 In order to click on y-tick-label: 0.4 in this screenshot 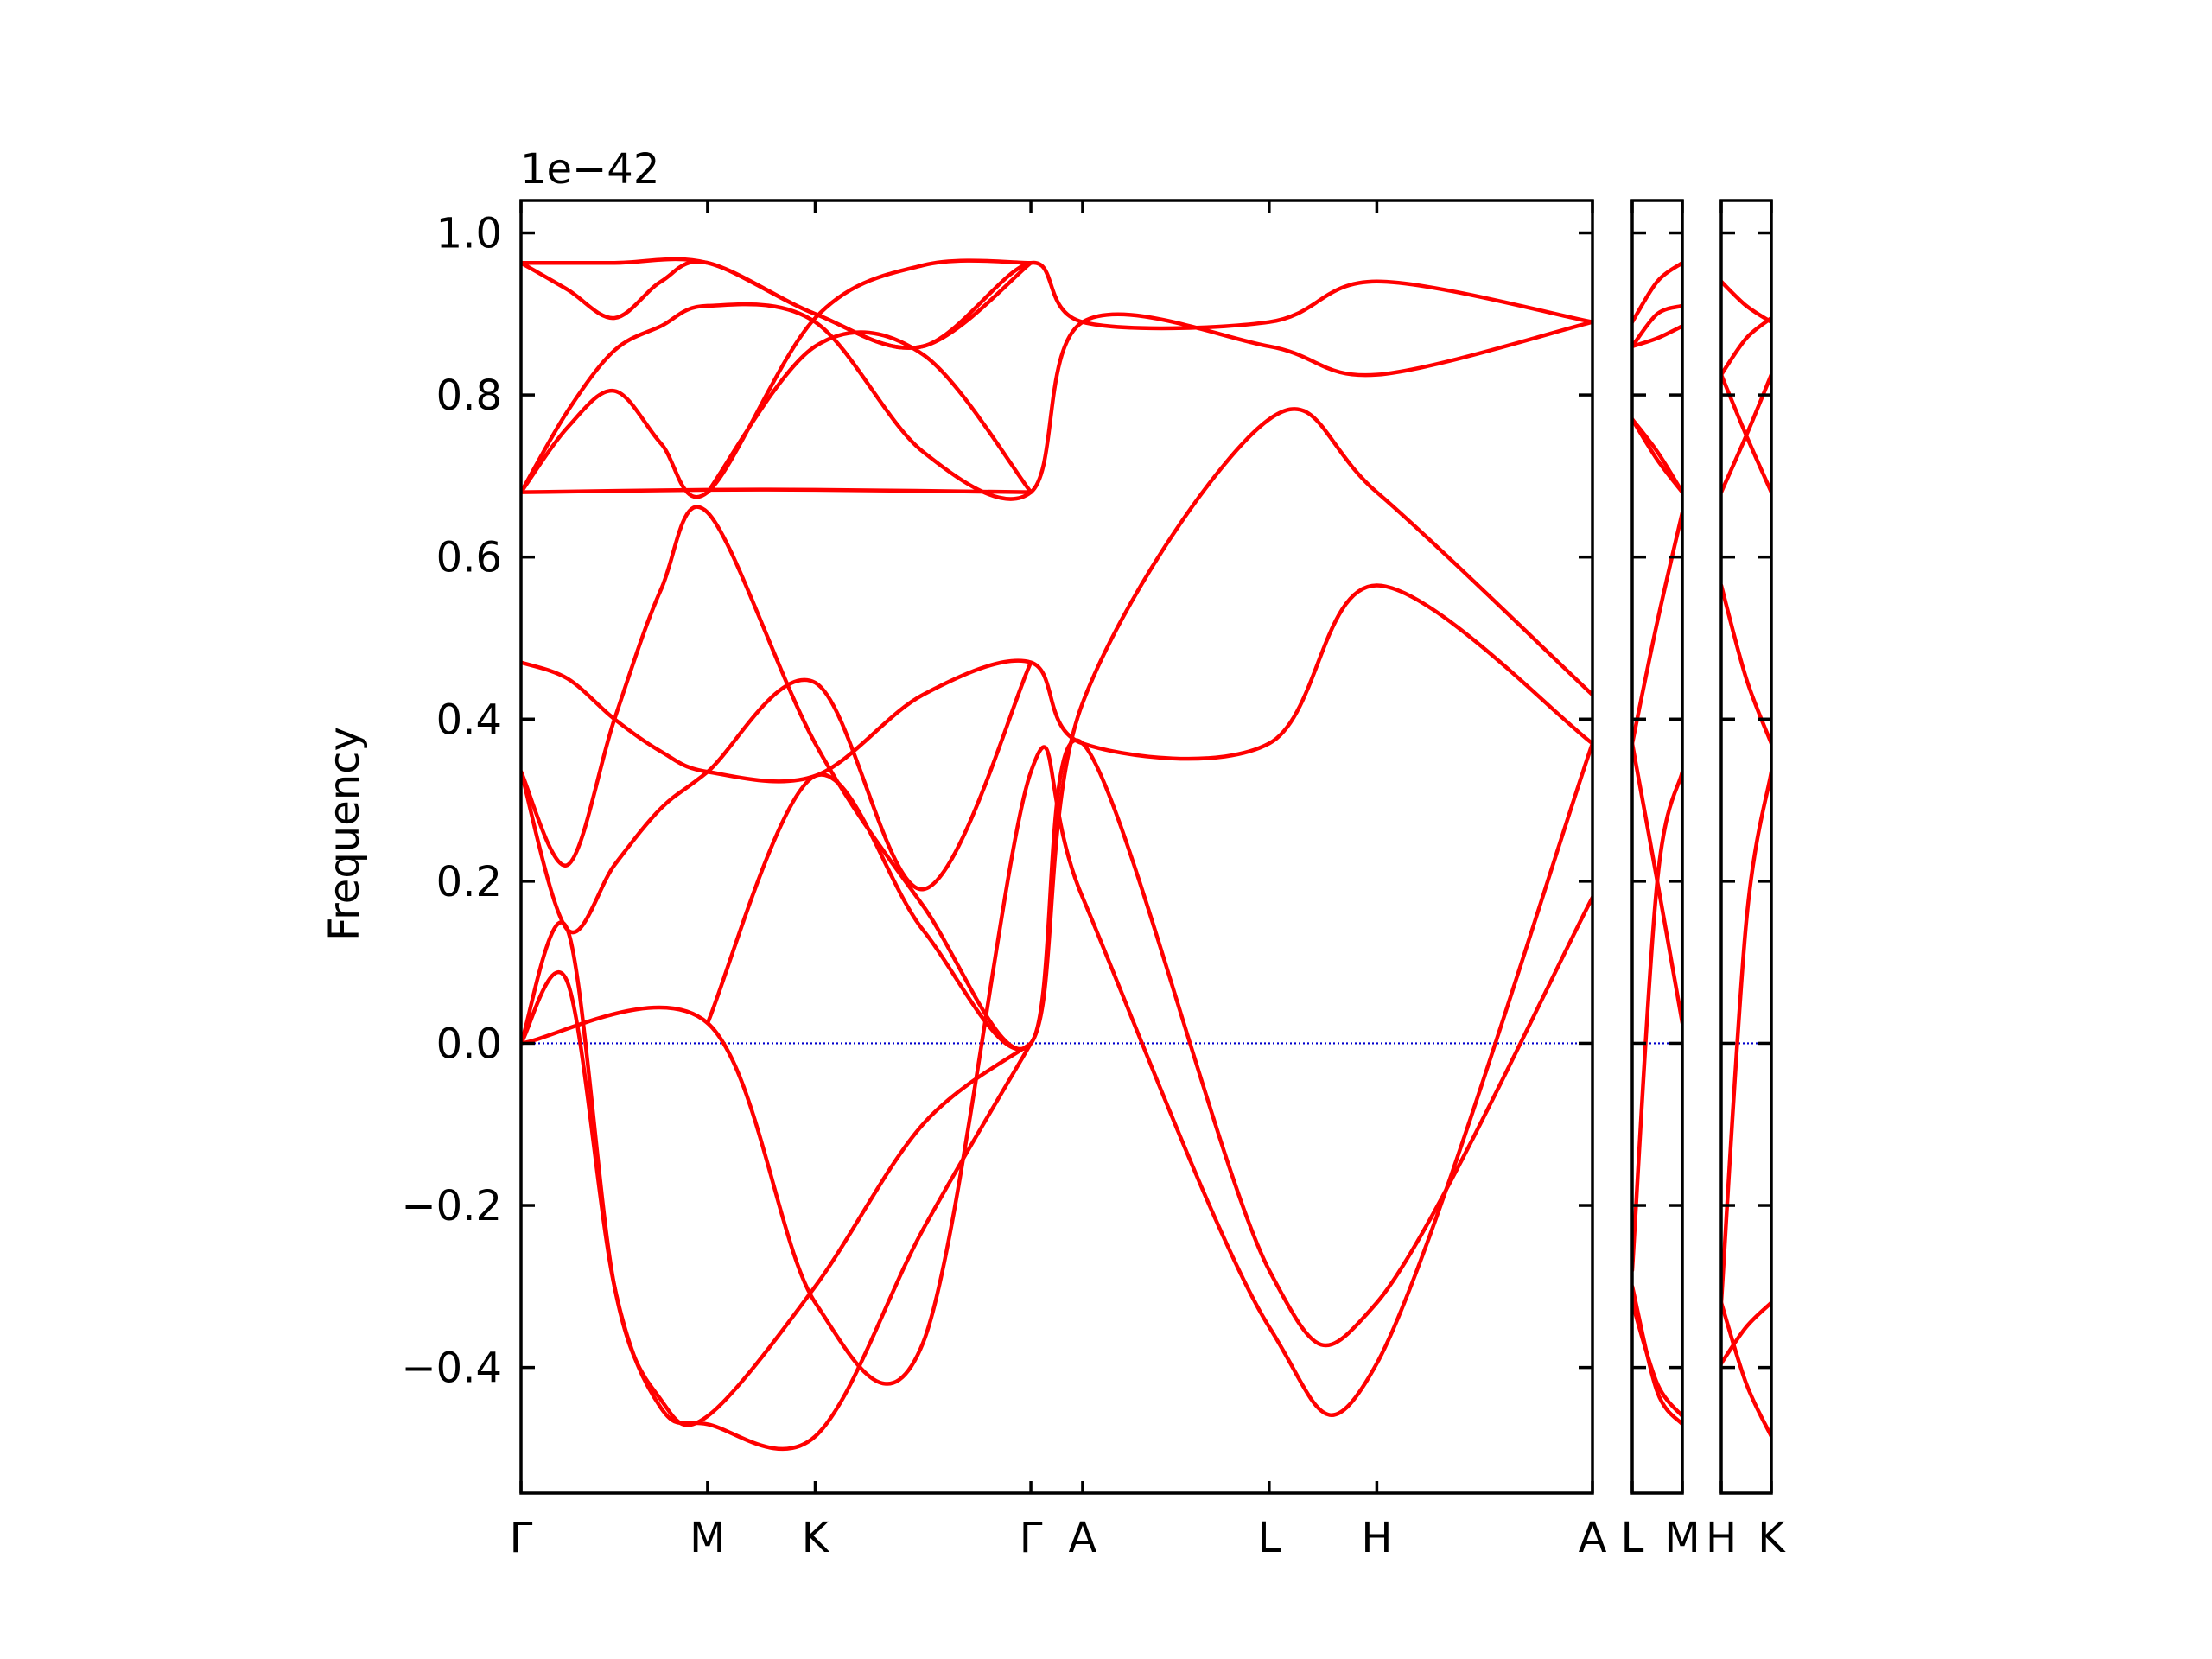, I will do `click(469, 720)`.